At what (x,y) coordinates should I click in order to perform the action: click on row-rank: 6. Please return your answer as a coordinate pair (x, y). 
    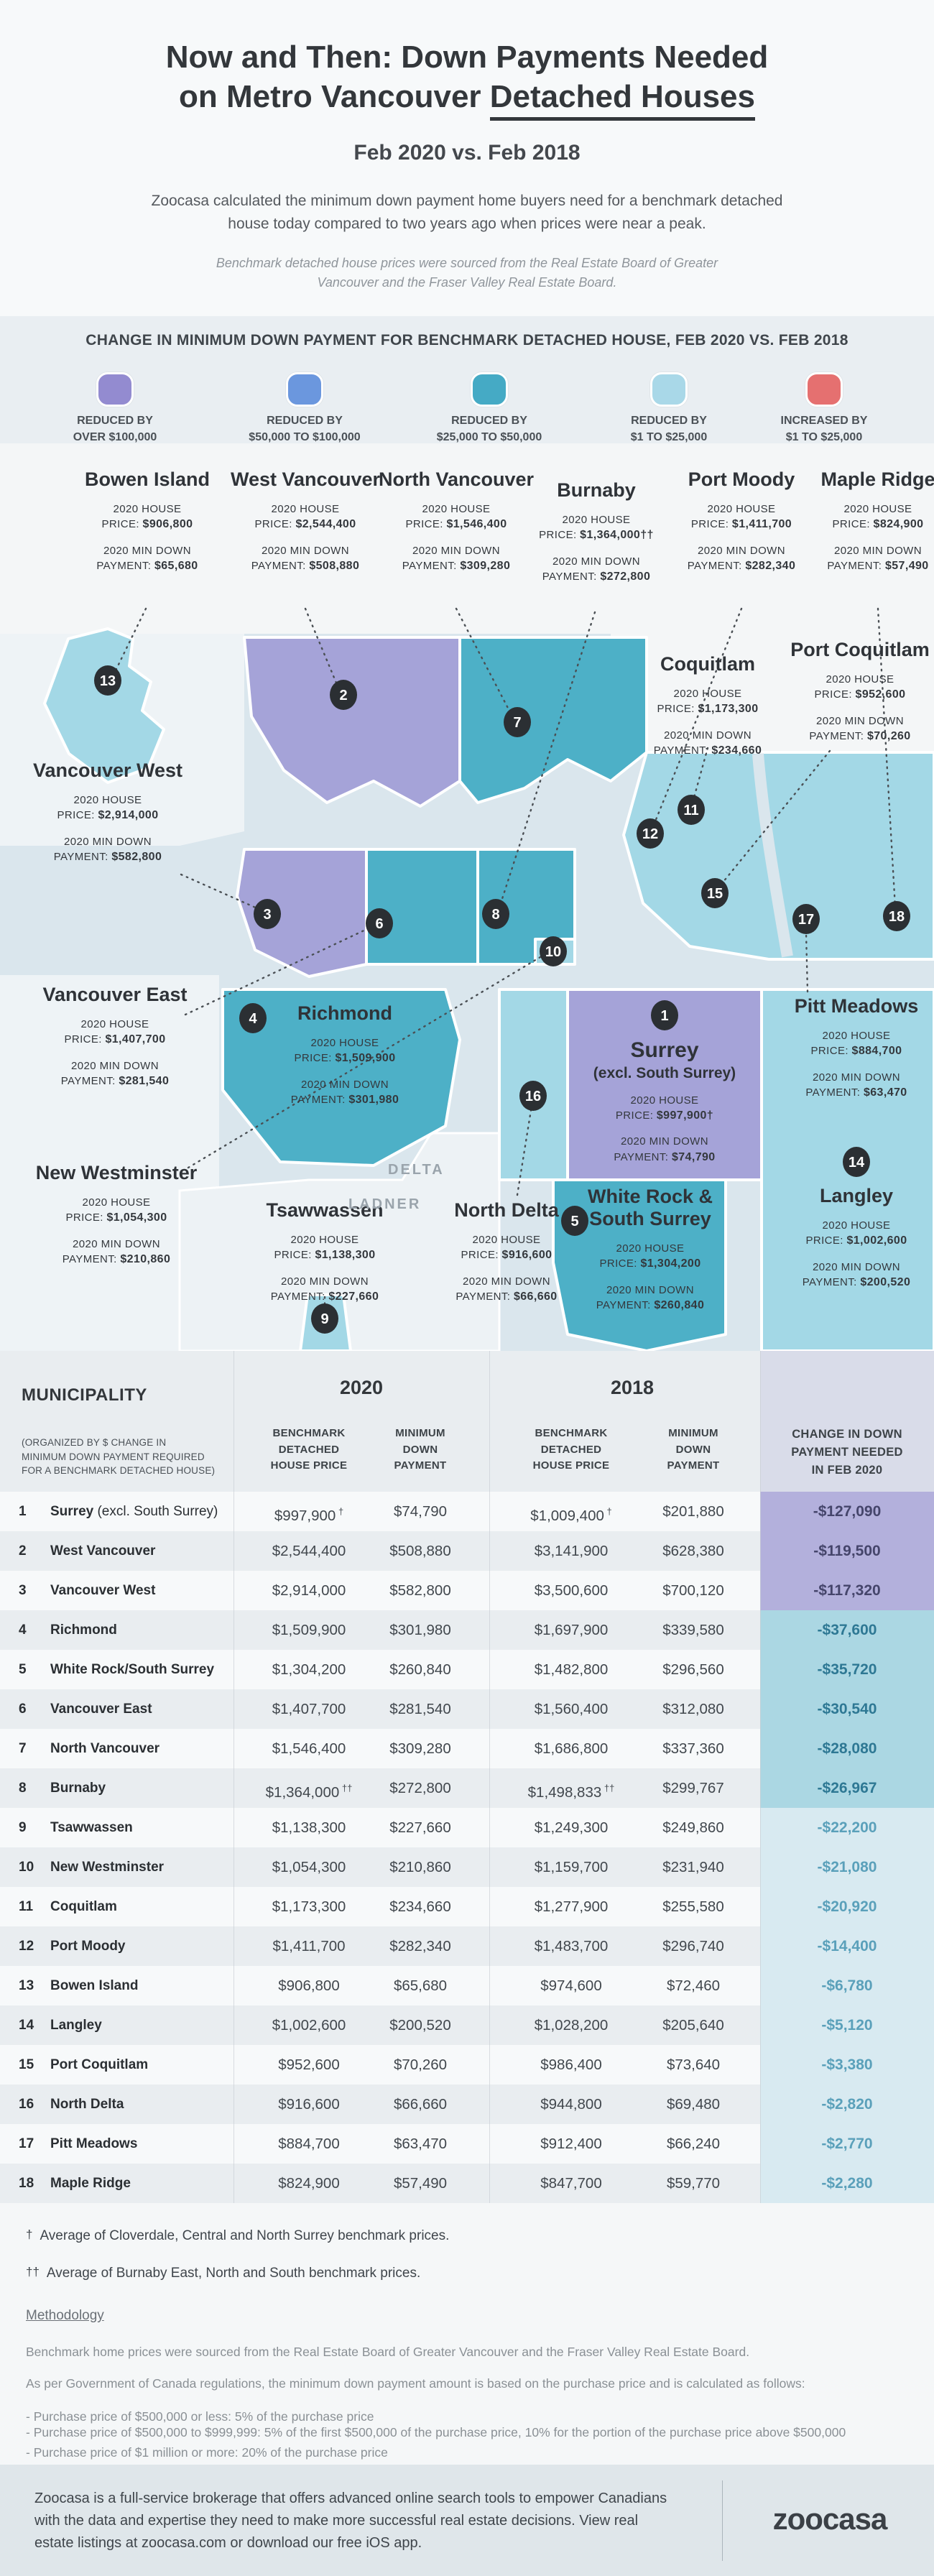
    Looking at the image, I should click on (23, 1709).